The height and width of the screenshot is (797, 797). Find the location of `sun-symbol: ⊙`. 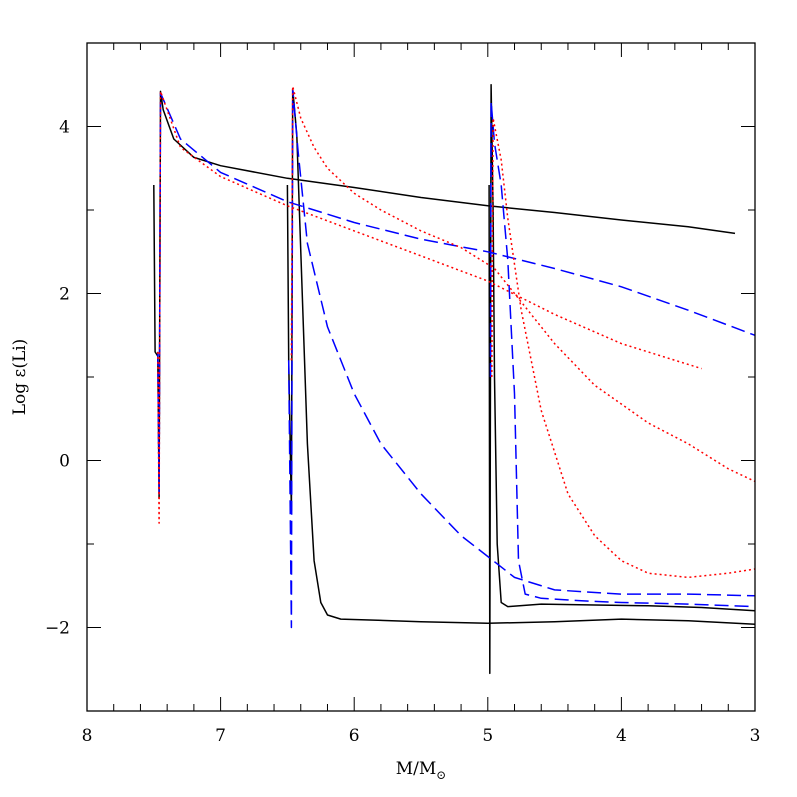

sun-symbol: ⊙ is located at coordinates (441, 775).